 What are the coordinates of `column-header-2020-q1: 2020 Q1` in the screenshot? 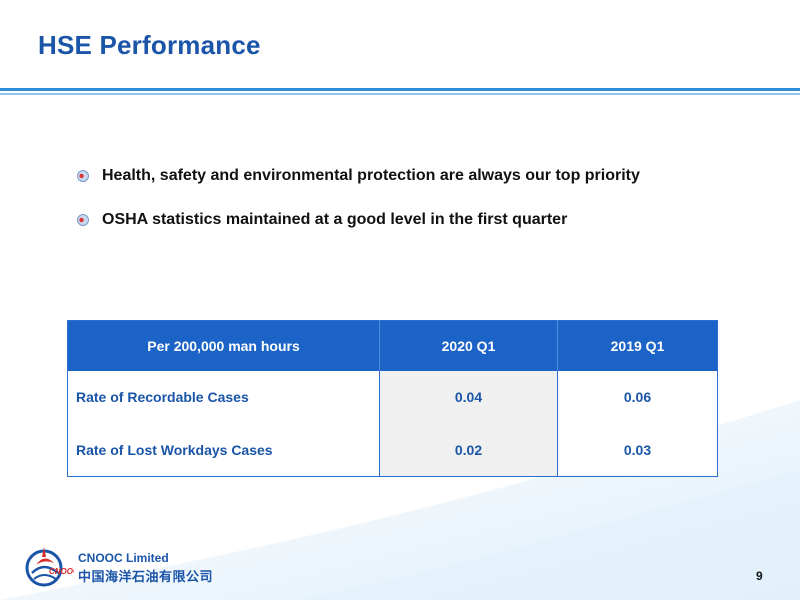 It's located at (468, 345).